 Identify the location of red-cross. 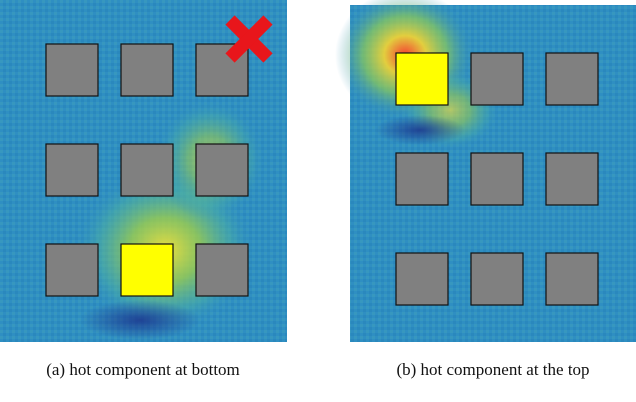
(249, 39).